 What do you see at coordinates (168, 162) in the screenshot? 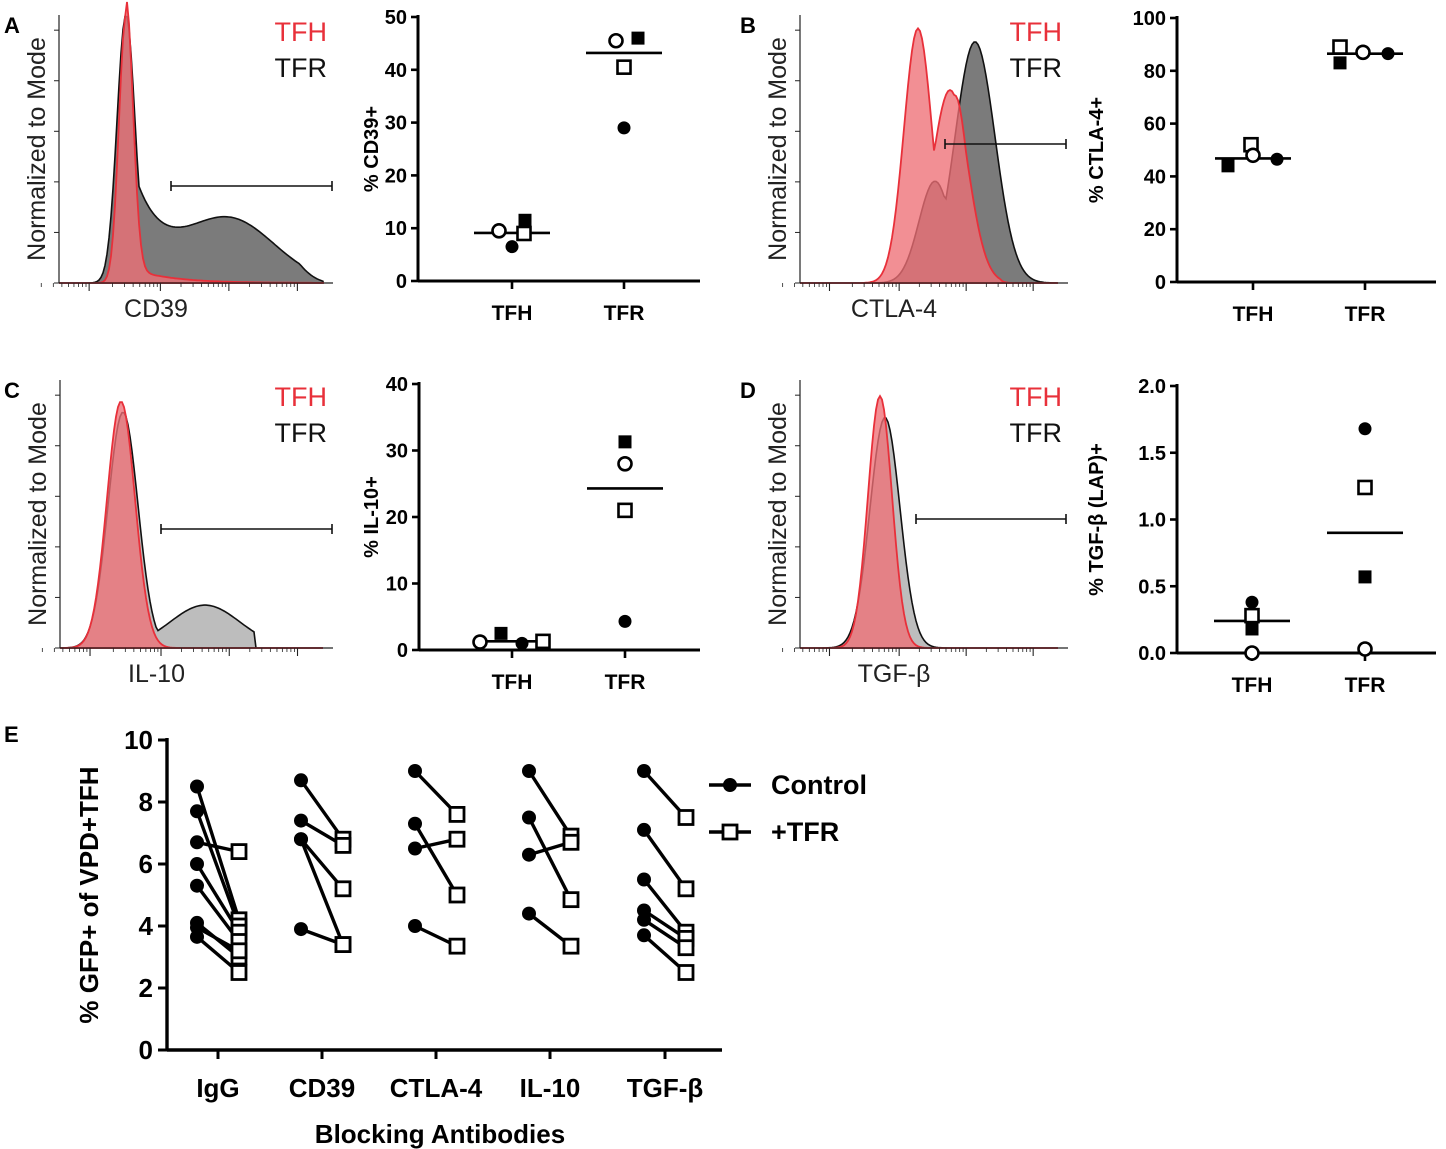
I see `histogram-panel-a: A TFH TFR CD39 Normalized to Mode` at bounding box center [168, 162].